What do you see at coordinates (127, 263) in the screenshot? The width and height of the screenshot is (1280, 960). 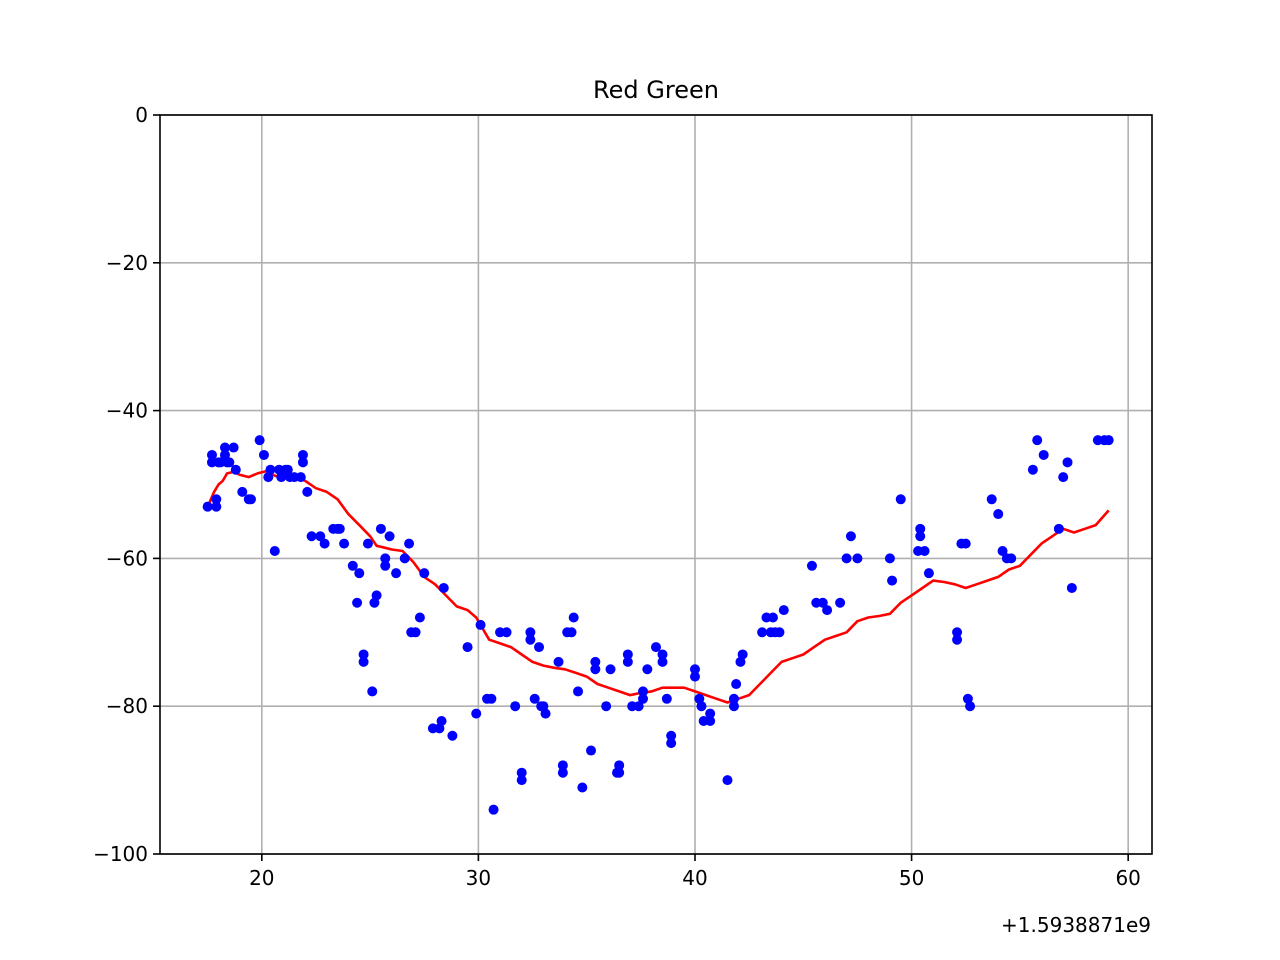 I see `y-tick-label: −20` at bounding box center [127, 263].